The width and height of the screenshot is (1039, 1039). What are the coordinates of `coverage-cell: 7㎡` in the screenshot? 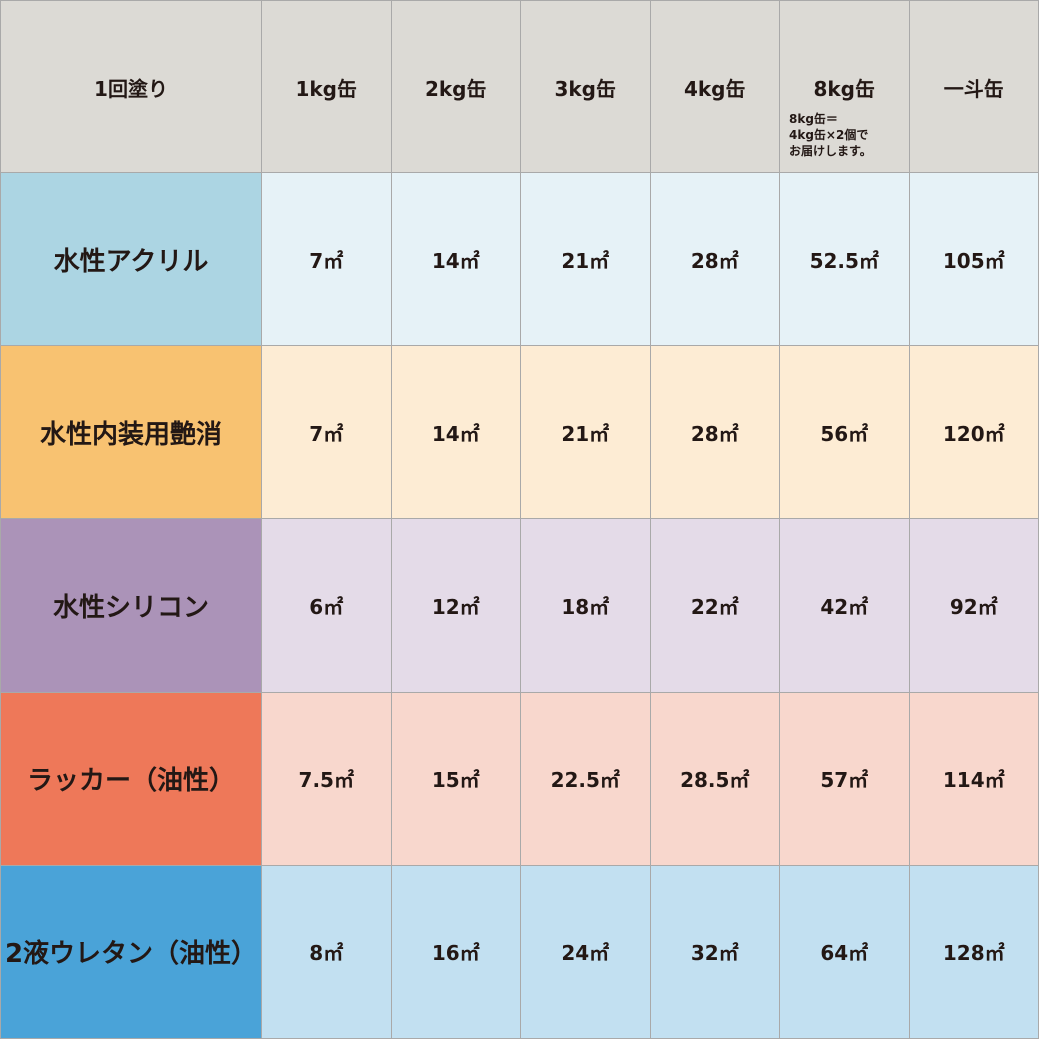 It's located at (326, 432).